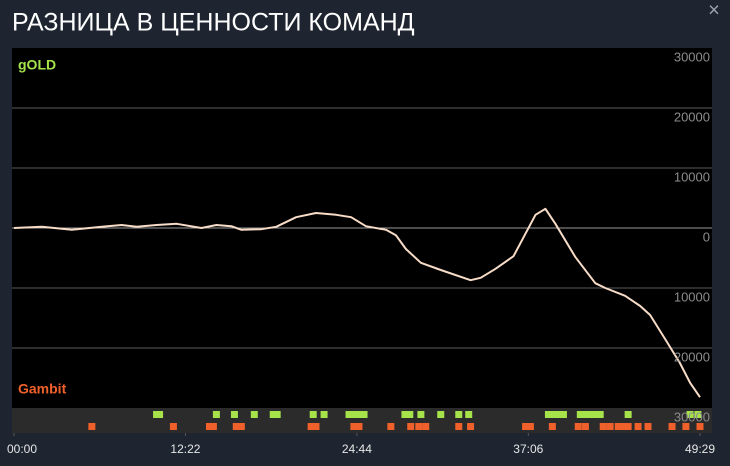 The width and height of the screenshot is (730, 466). I want to click on x-tick-label: 37:06, so click(528, 449).